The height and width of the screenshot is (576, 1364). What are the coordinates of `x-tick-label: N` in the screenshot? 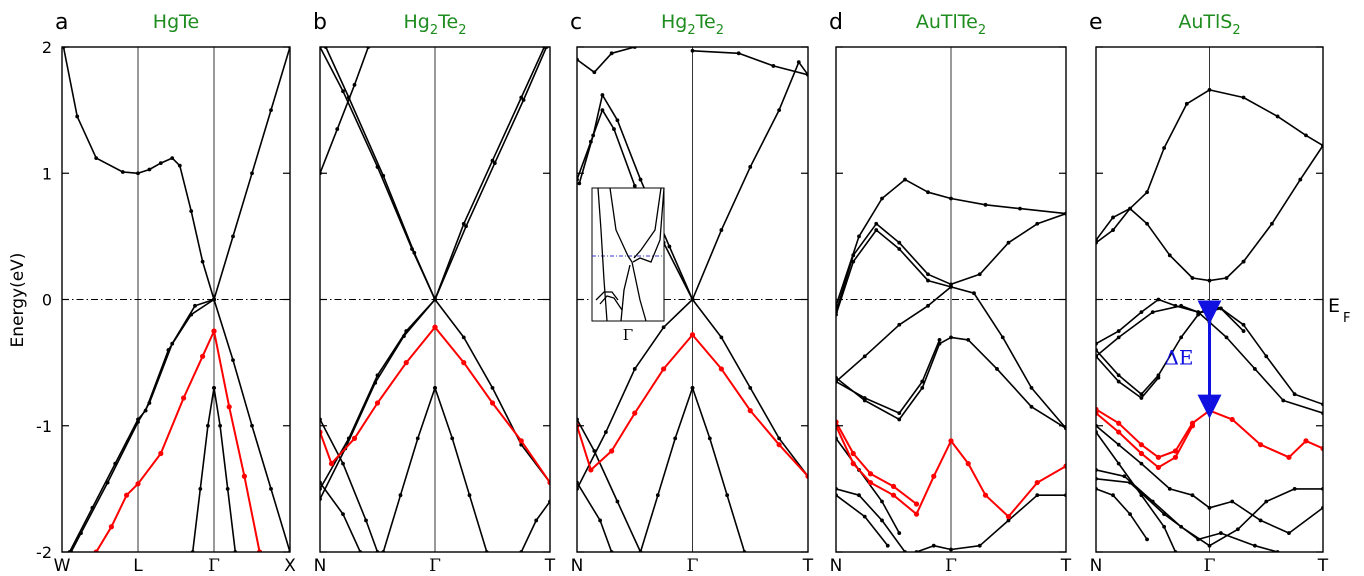 It's located at (320, 566).